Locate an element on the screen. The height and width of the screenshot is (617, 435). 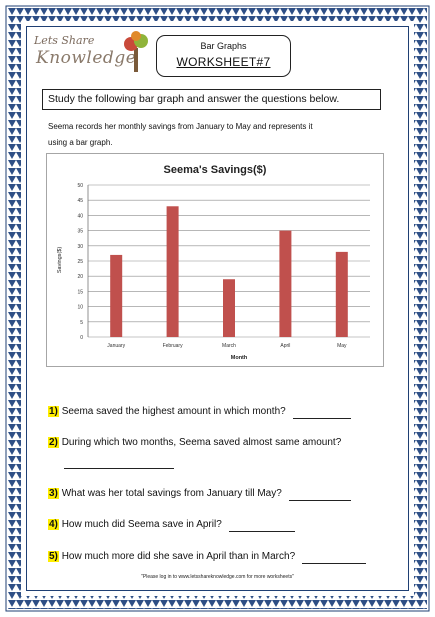
bar-january is located at coordinates (116, 295).